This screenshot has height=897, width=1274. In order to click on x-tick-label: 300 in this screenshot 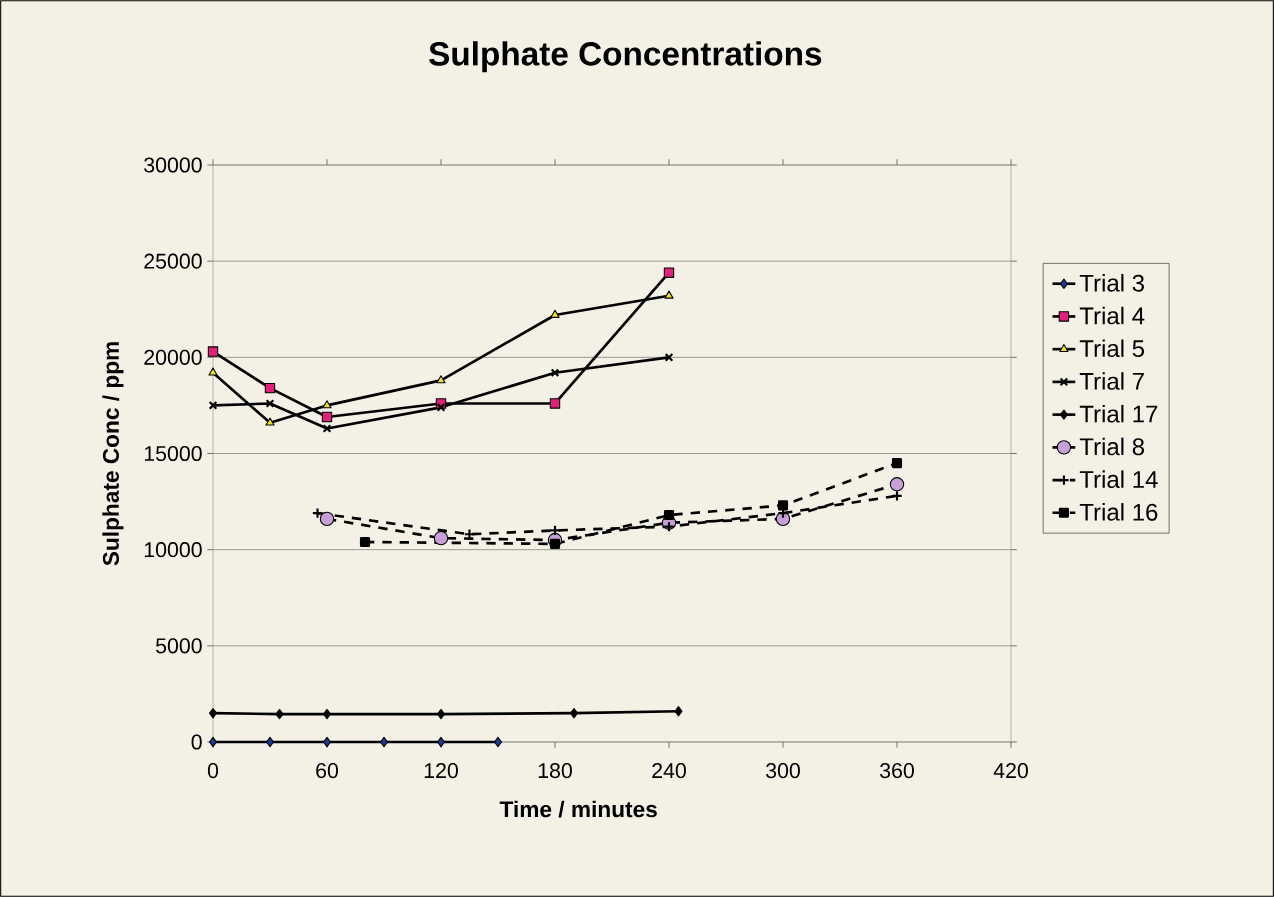, I will do `click(783, 771)`.